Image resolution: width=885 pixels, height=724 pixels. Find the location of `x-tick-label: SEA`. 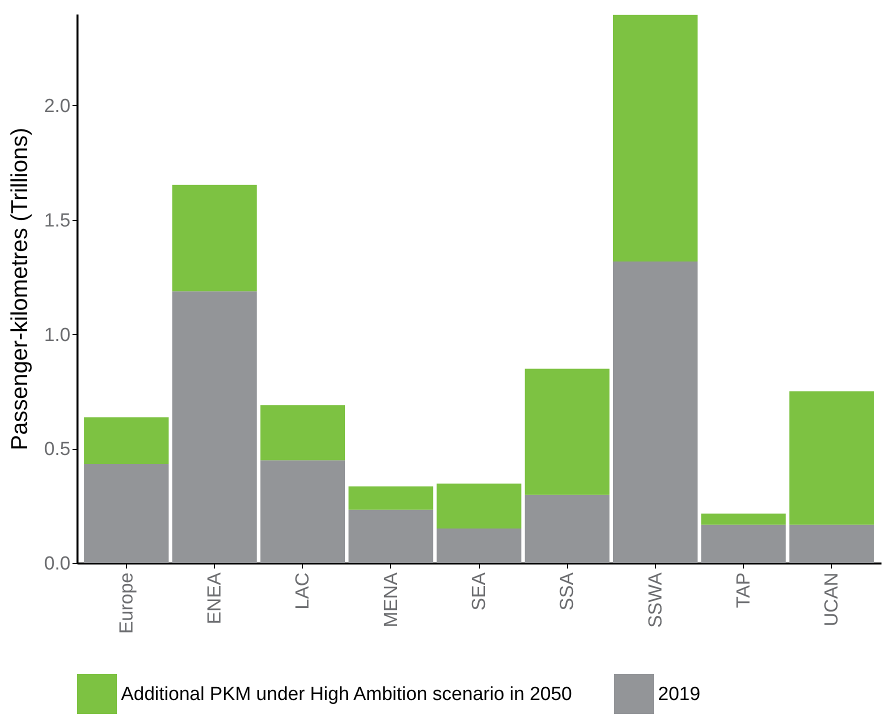

x-tick-label: SEA is located at coordinates (479, 591).